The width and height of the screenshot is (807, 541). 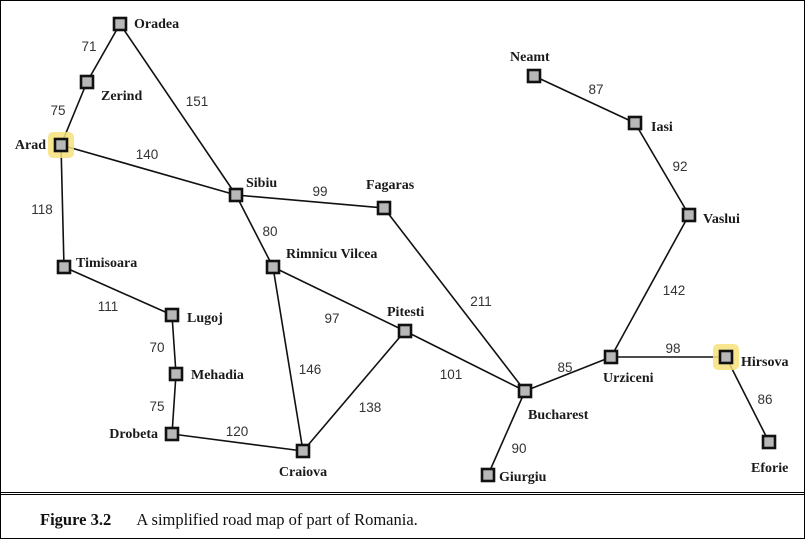 What do you see at coordinates (764, 362) in the screenshot?
I see `city-label-hirsova: Hirsova` at bounding box center [764, 362].